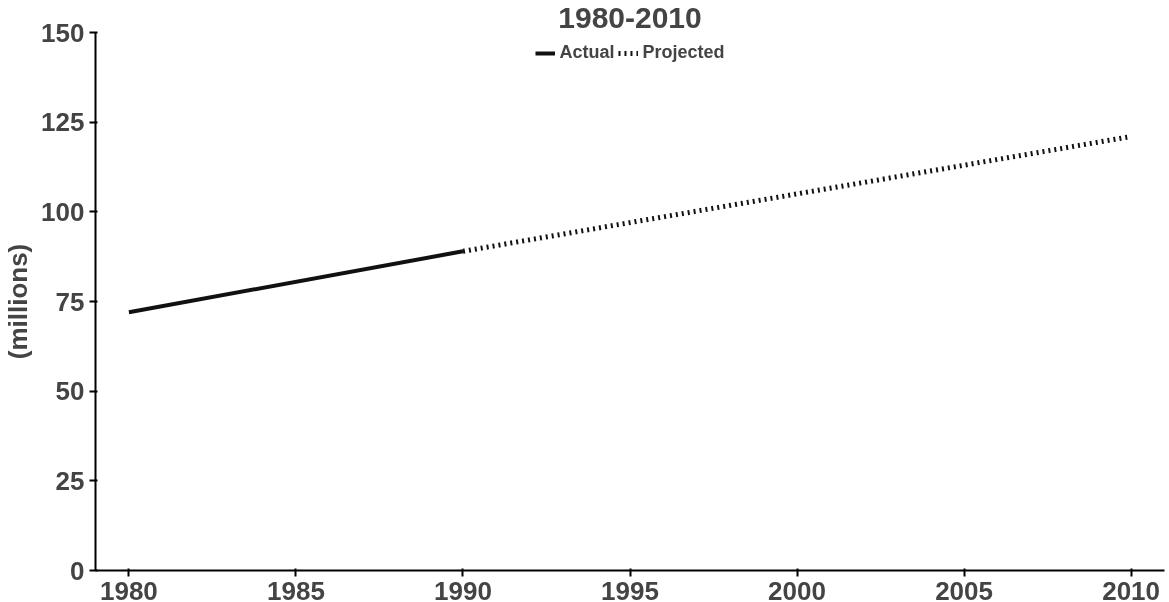  Describe the element at coordinates (63, 211) in the screenshot. I see `y-tick-label: 100` at that location.